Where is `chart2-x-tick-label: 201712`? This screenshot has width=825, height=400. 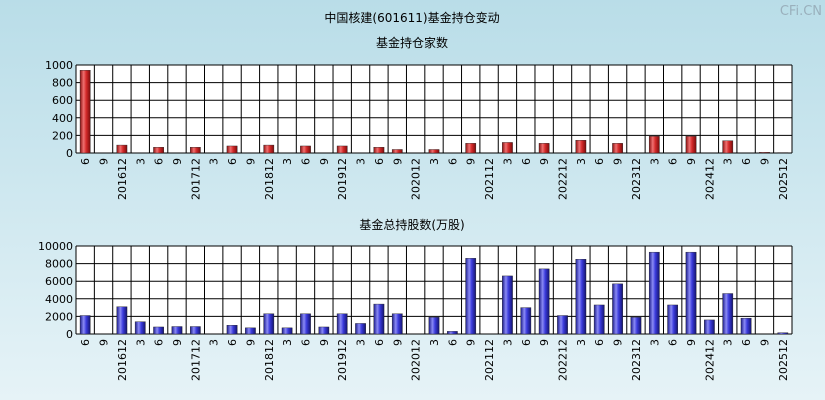
chart2-x-tick-label: 201712 is located at coordinates (195, 360).